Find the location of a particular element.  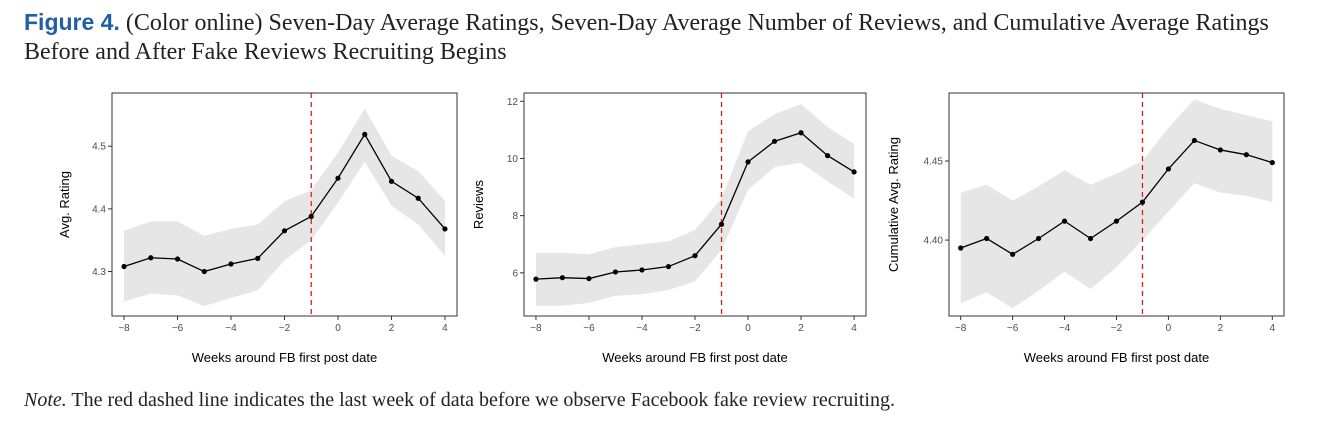

y-tick-label: 4.4 is located at coordinates (99, 209).